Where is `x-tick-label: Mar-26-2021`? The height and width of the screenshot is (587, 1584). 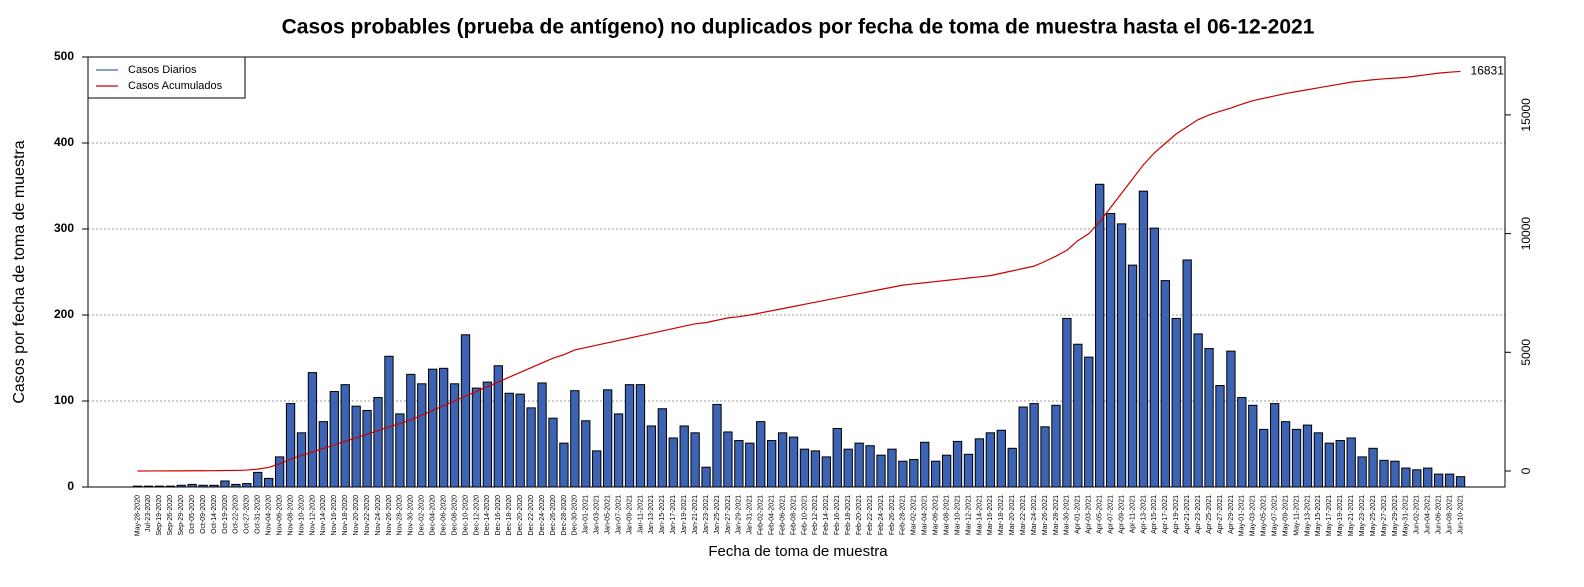 x-tick-label: Mar-26-2021 is located at coordinates (1045, 515).